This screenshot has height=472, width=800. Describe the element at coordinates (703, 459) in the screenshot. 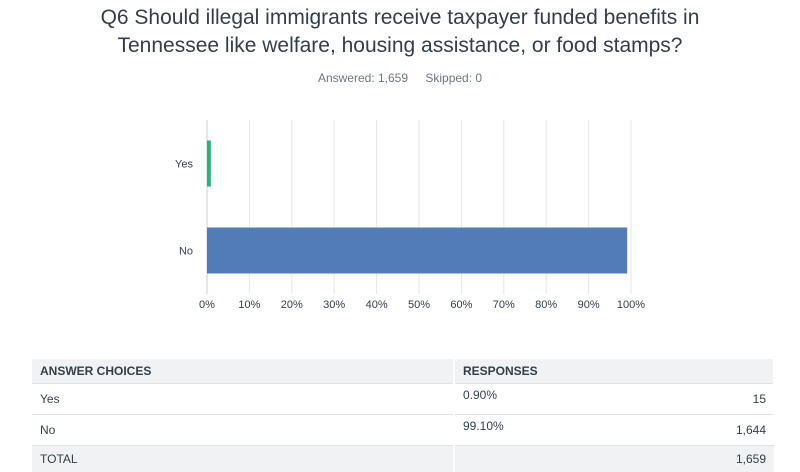

I see `total-count: 1,659` at that location.